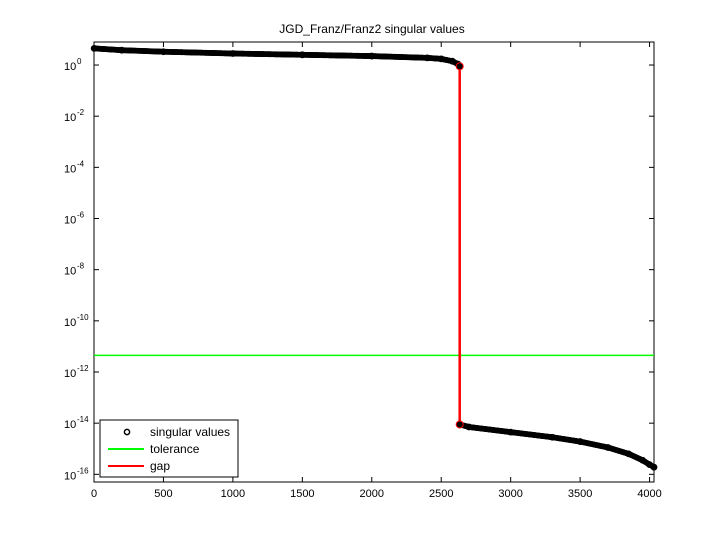  I want to click on y-tick-exponent: -2, so click(81, 112).